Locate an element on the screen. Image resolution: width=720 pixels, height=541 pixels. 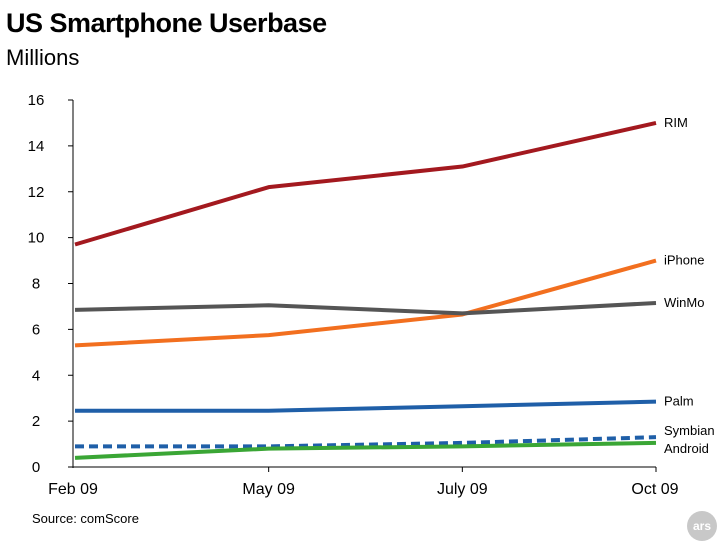
y-tick-label: 2 is located at coordinates (36, 421).